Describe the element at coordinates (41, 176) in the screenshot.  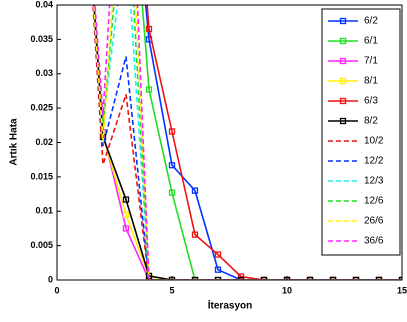
I see `y-tick-label: 0.015` at that location.